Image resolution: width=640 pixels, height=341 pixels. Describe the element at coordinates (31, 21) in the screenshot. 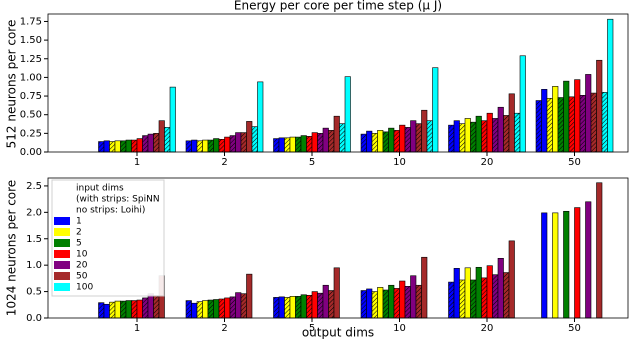

I see `y-tick-label: 1.75` at that location.